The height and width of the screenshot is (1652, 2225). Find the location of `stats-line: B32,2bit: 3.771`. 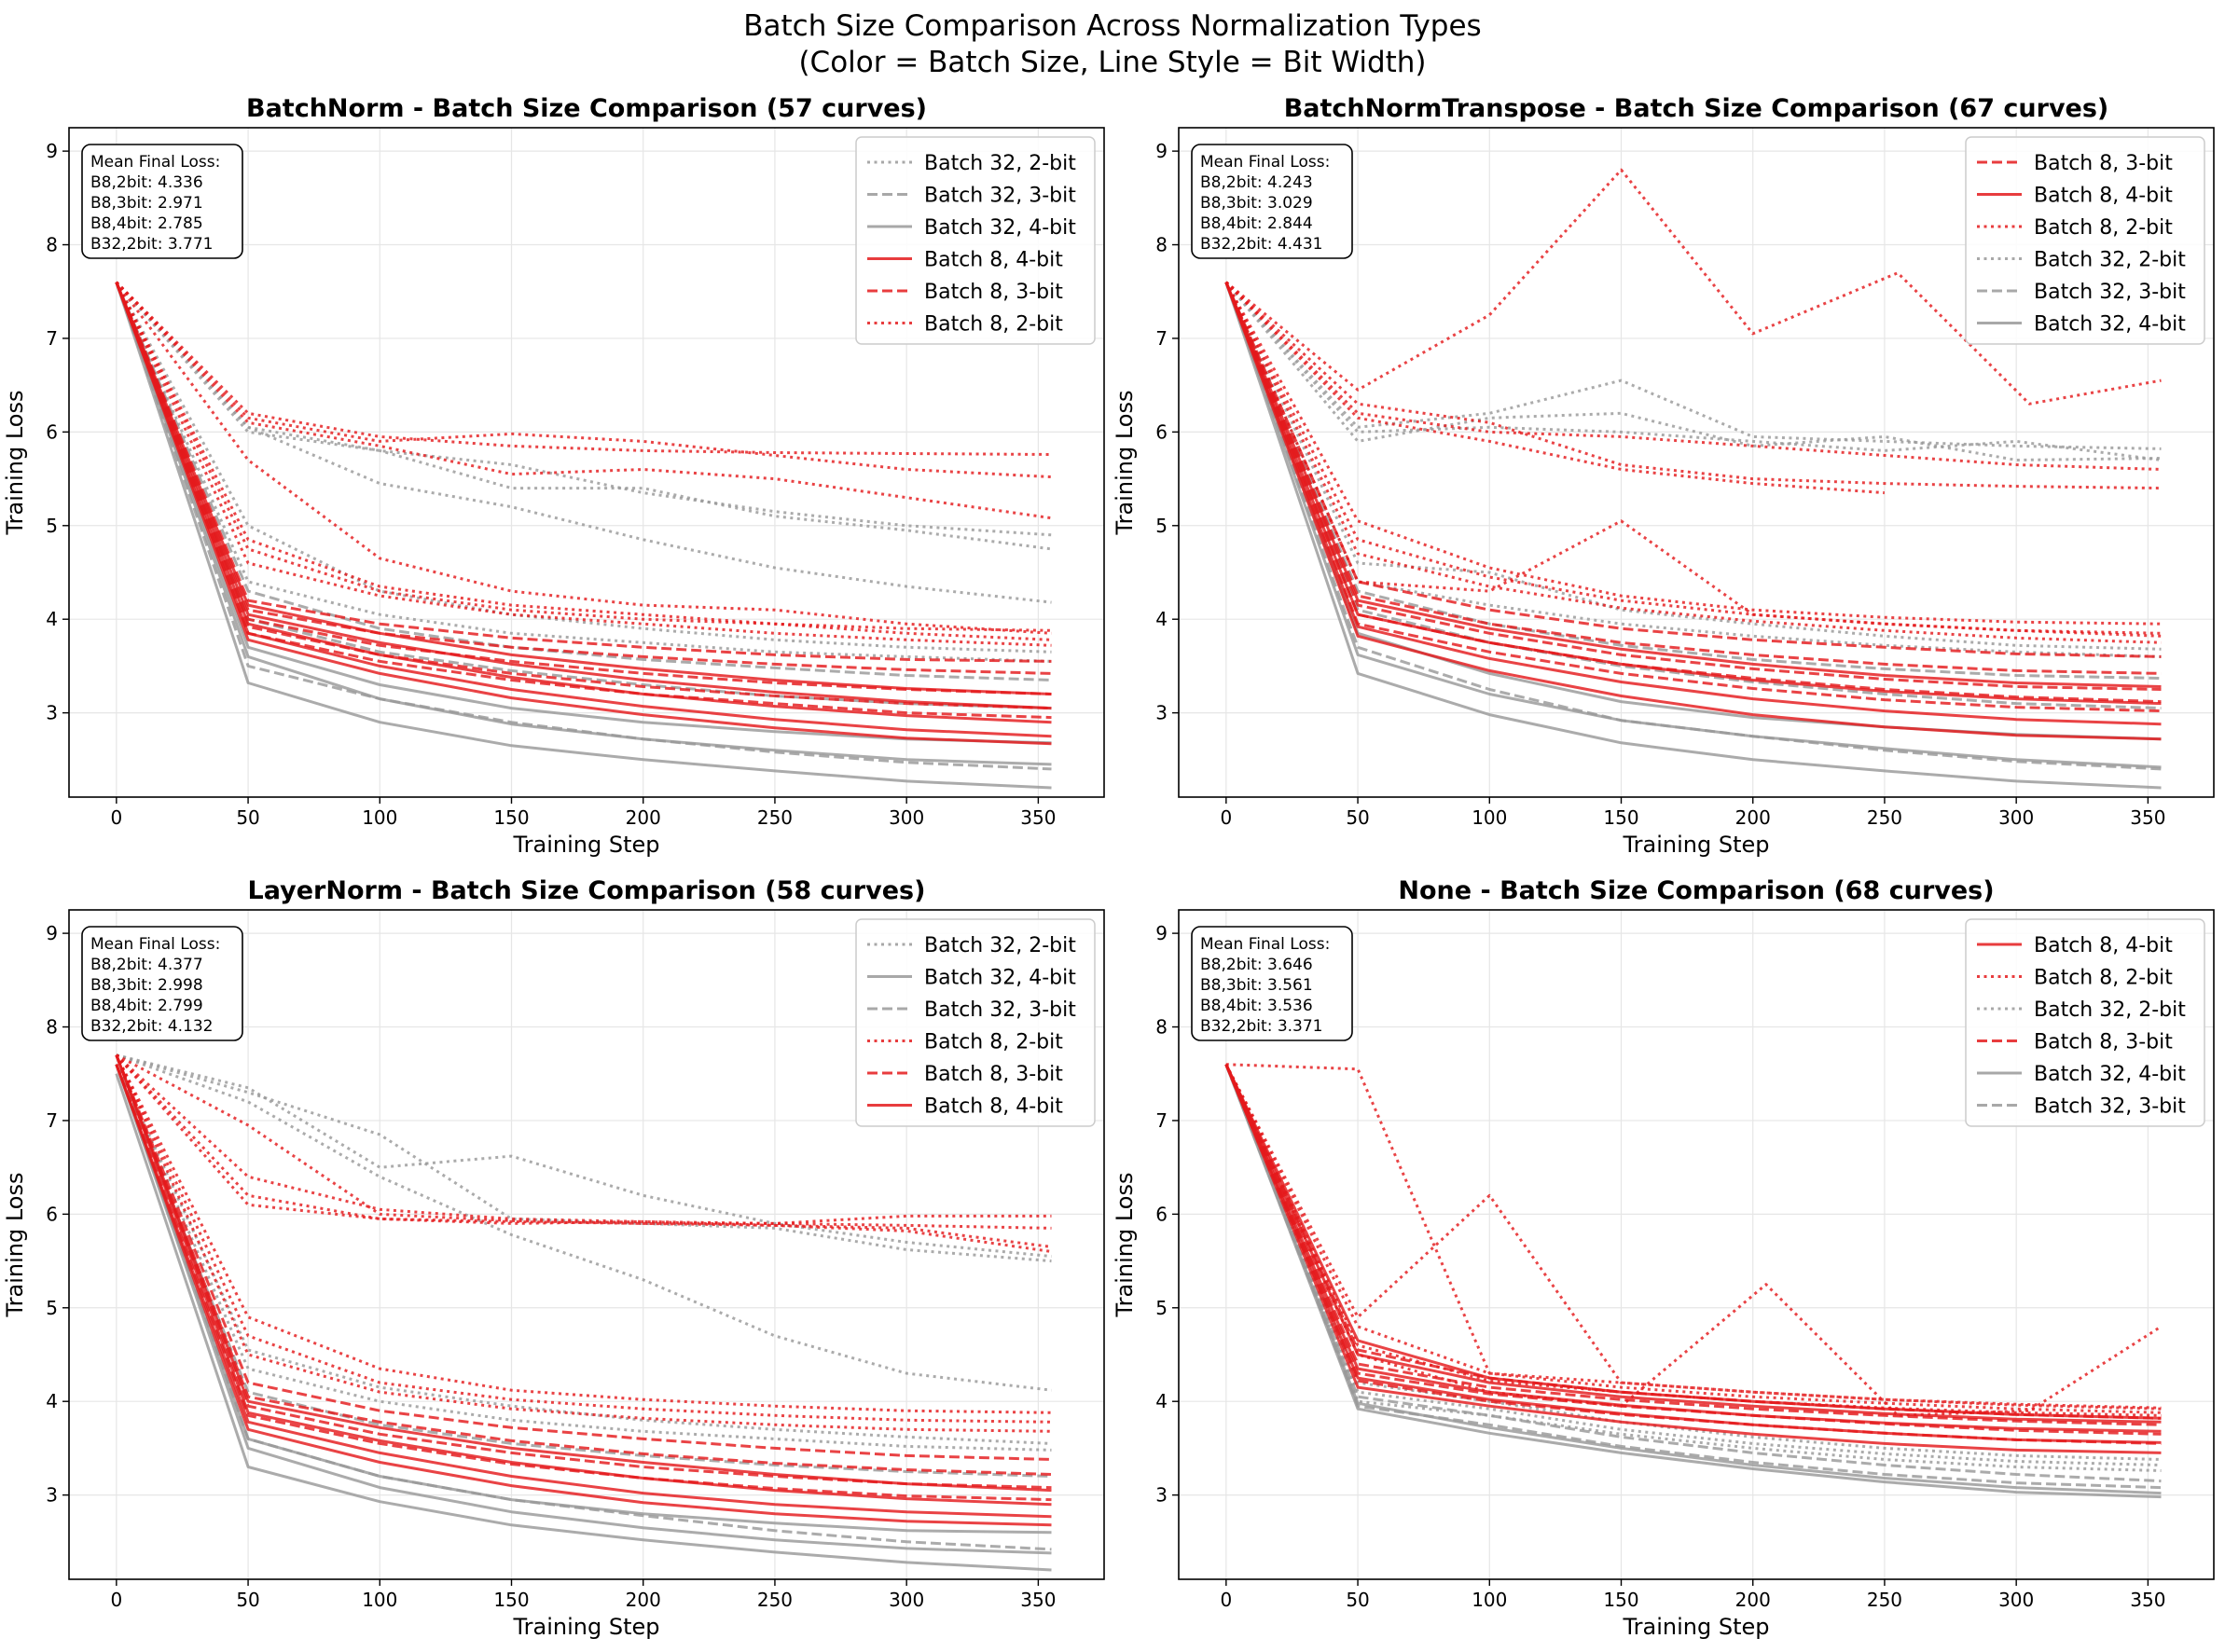

stats-line: B32,2bit: 3.771 is located at coordinates (152, 245).